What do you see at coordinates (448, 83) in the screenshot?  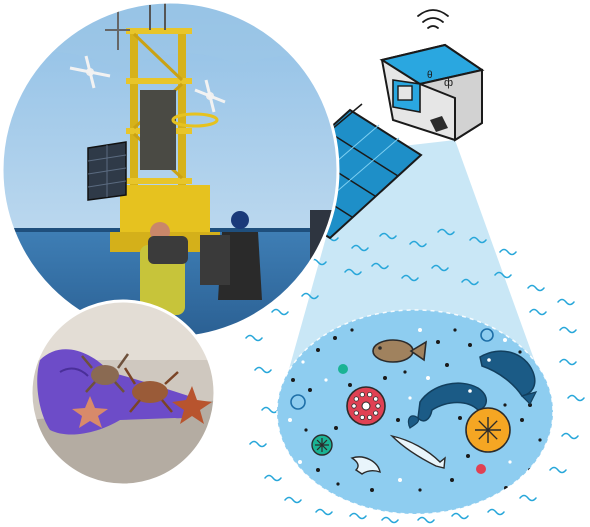 I see `svg-text: ф` at bounding box center [448, 83].